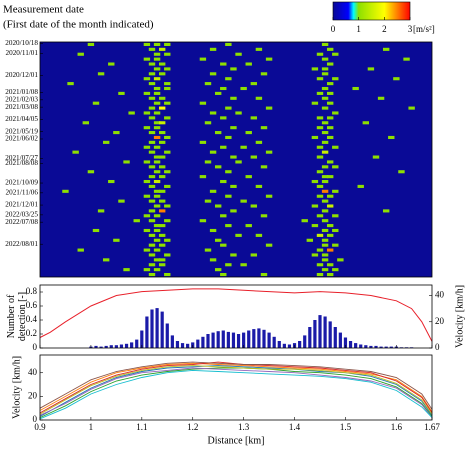  What do you see at coordinates (22, 192) in the screenshot?
I see `y-tick-label: 2021/11/06` at bounding box center [22, 192].